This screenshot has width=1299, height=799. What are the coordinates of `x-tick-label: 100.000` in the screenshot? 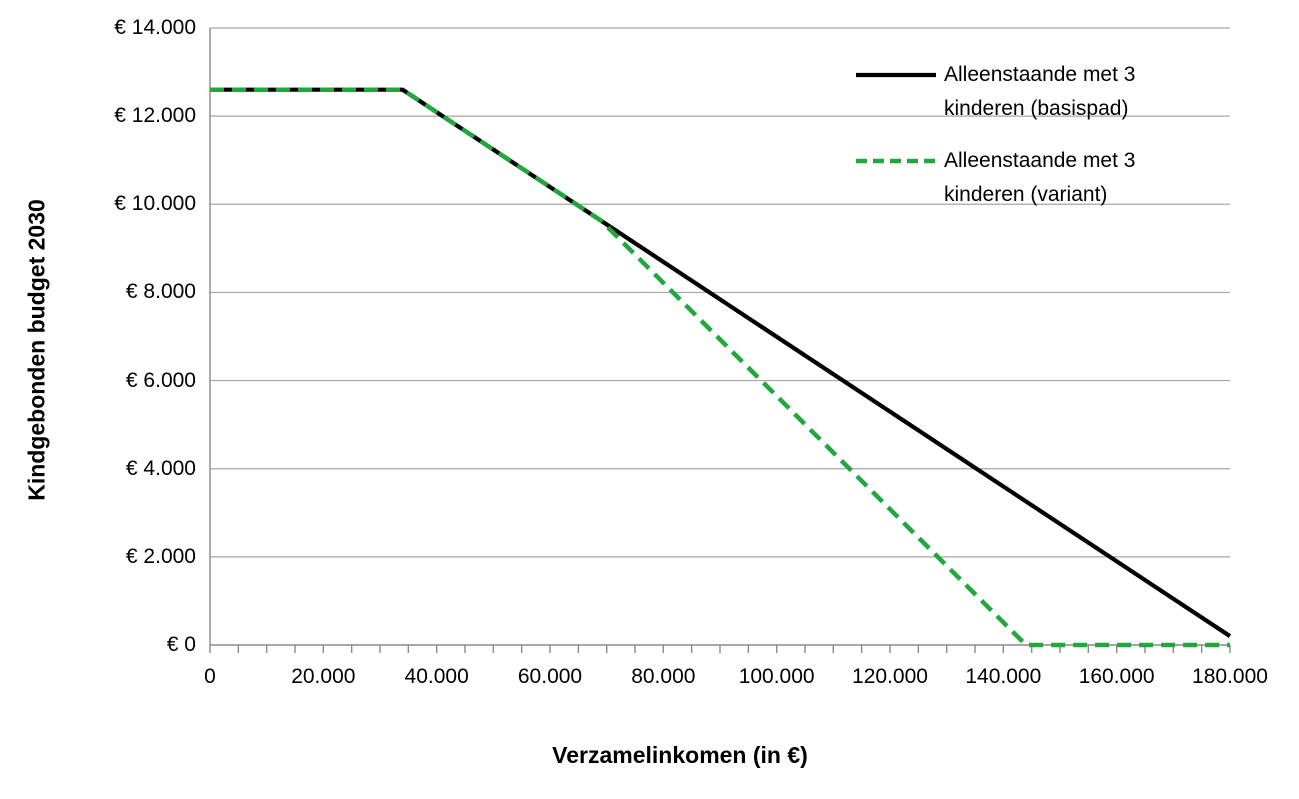 It's located at (776, 676).